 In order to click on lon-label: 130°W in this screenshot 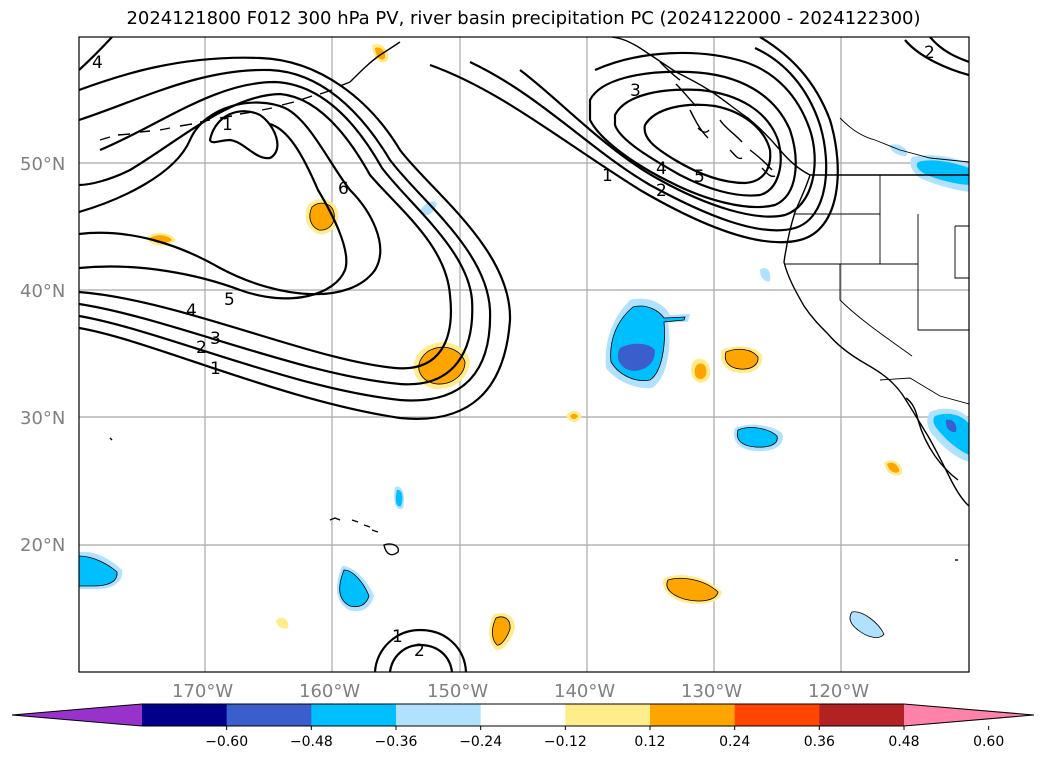, I will do `click(711, 691)`.